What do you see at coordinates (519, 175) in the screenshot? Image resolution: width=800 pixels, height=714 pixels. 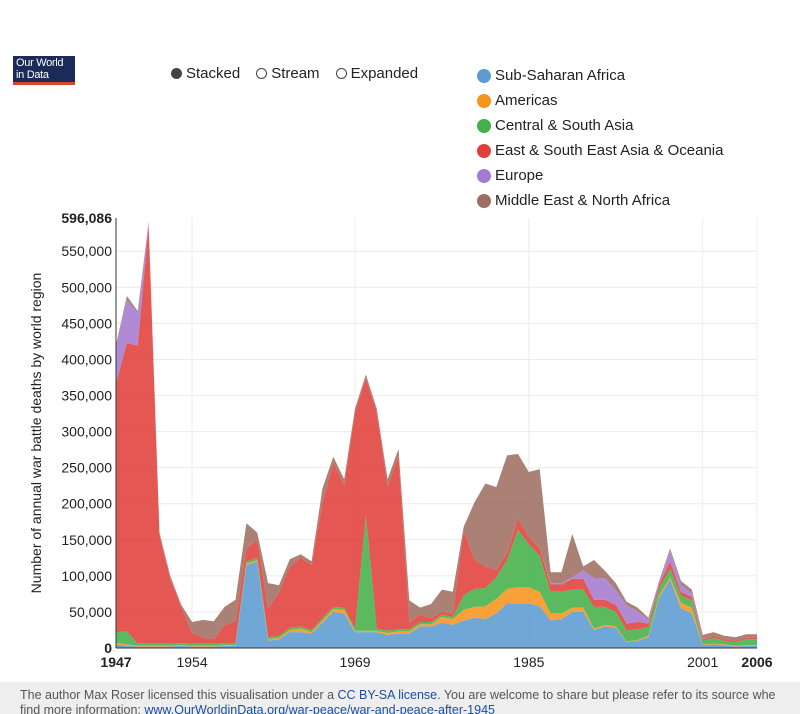 I see `legend-label: Europe` at bounding box center [519, 175].